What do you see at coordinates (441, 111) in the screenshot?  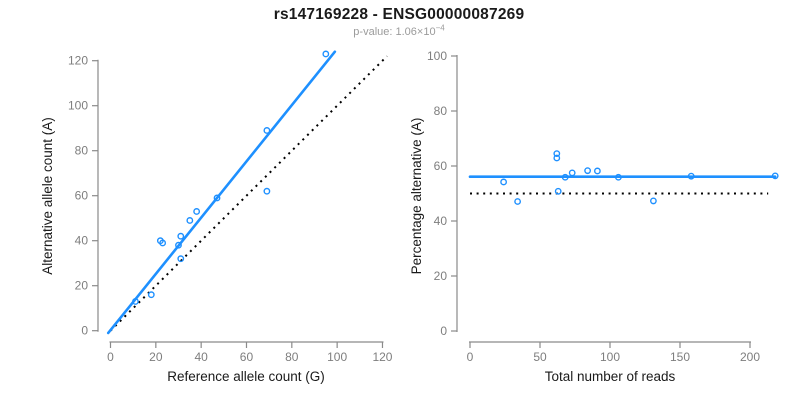 I see `right-y-tick-label: 80` at bounding box center [441, 111].